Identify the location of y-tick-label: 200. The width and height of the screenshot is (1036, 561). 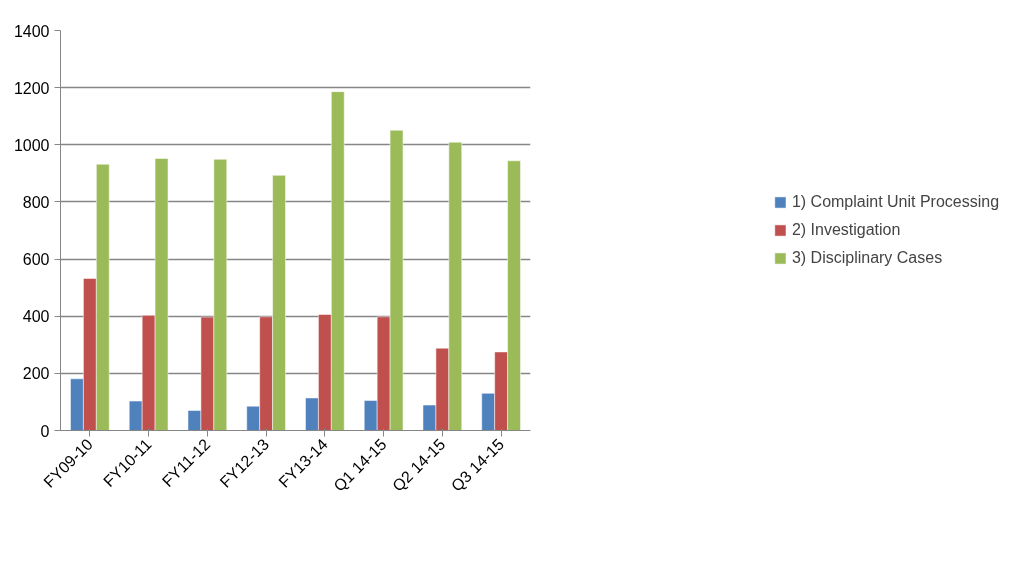
(36, 374).